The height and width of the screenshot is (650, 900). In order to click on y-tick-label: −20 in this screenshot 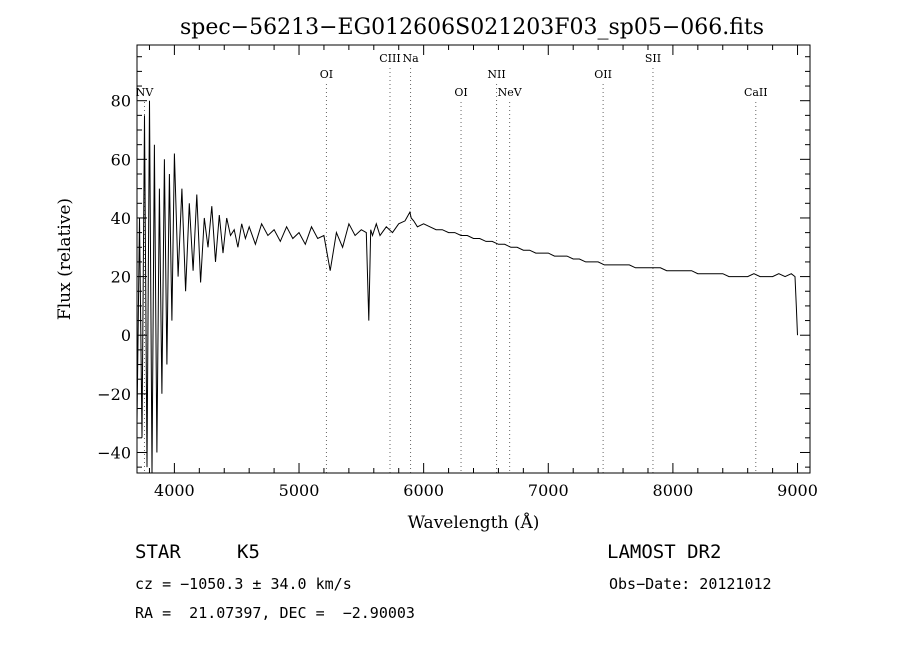, I will do `click(114, 394)`.